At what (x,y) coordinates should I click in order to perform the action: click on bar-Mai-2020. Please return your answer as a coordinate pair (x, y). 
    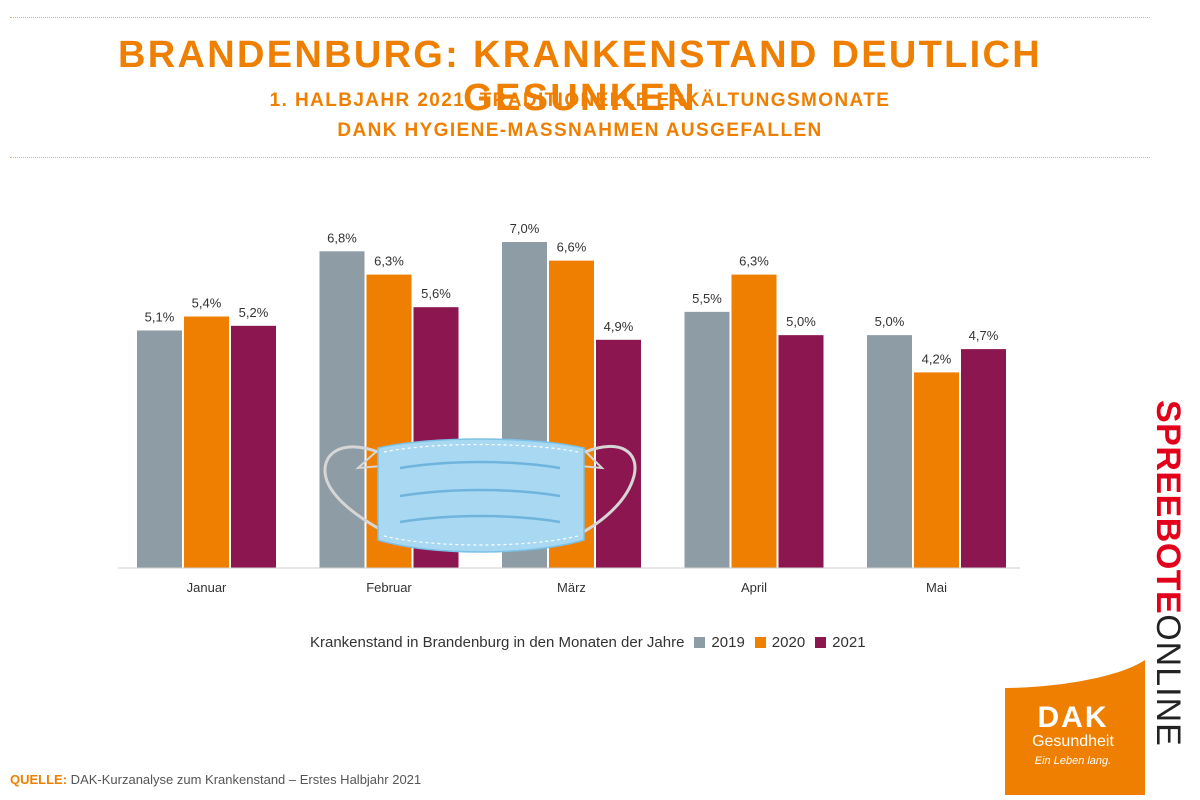
    Looking at the image, I should click on (936, 470).